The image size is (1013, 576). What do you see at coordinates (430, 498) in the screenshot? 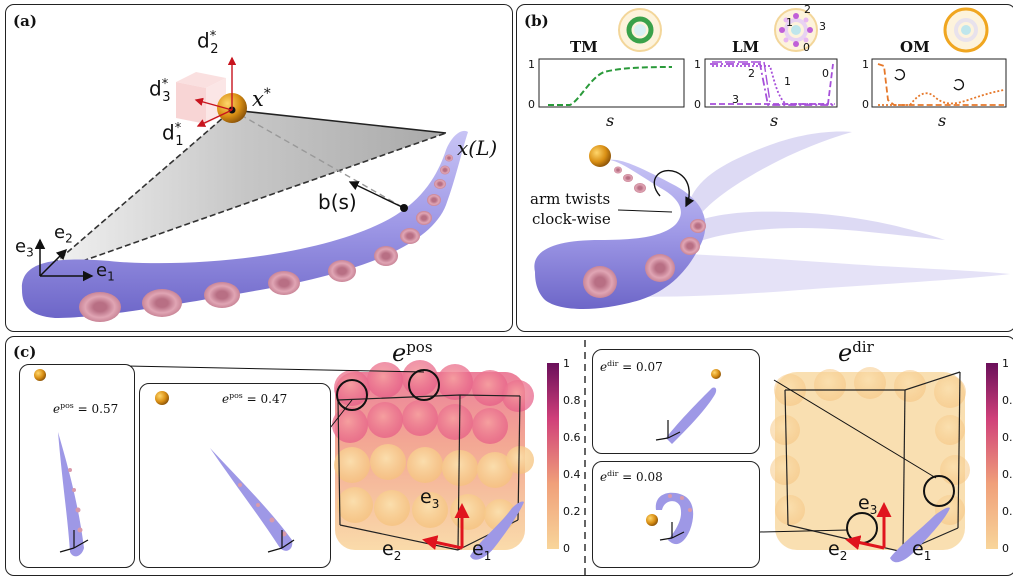
I see `e3-label-pos: e3` at bounding box center [430, 498].